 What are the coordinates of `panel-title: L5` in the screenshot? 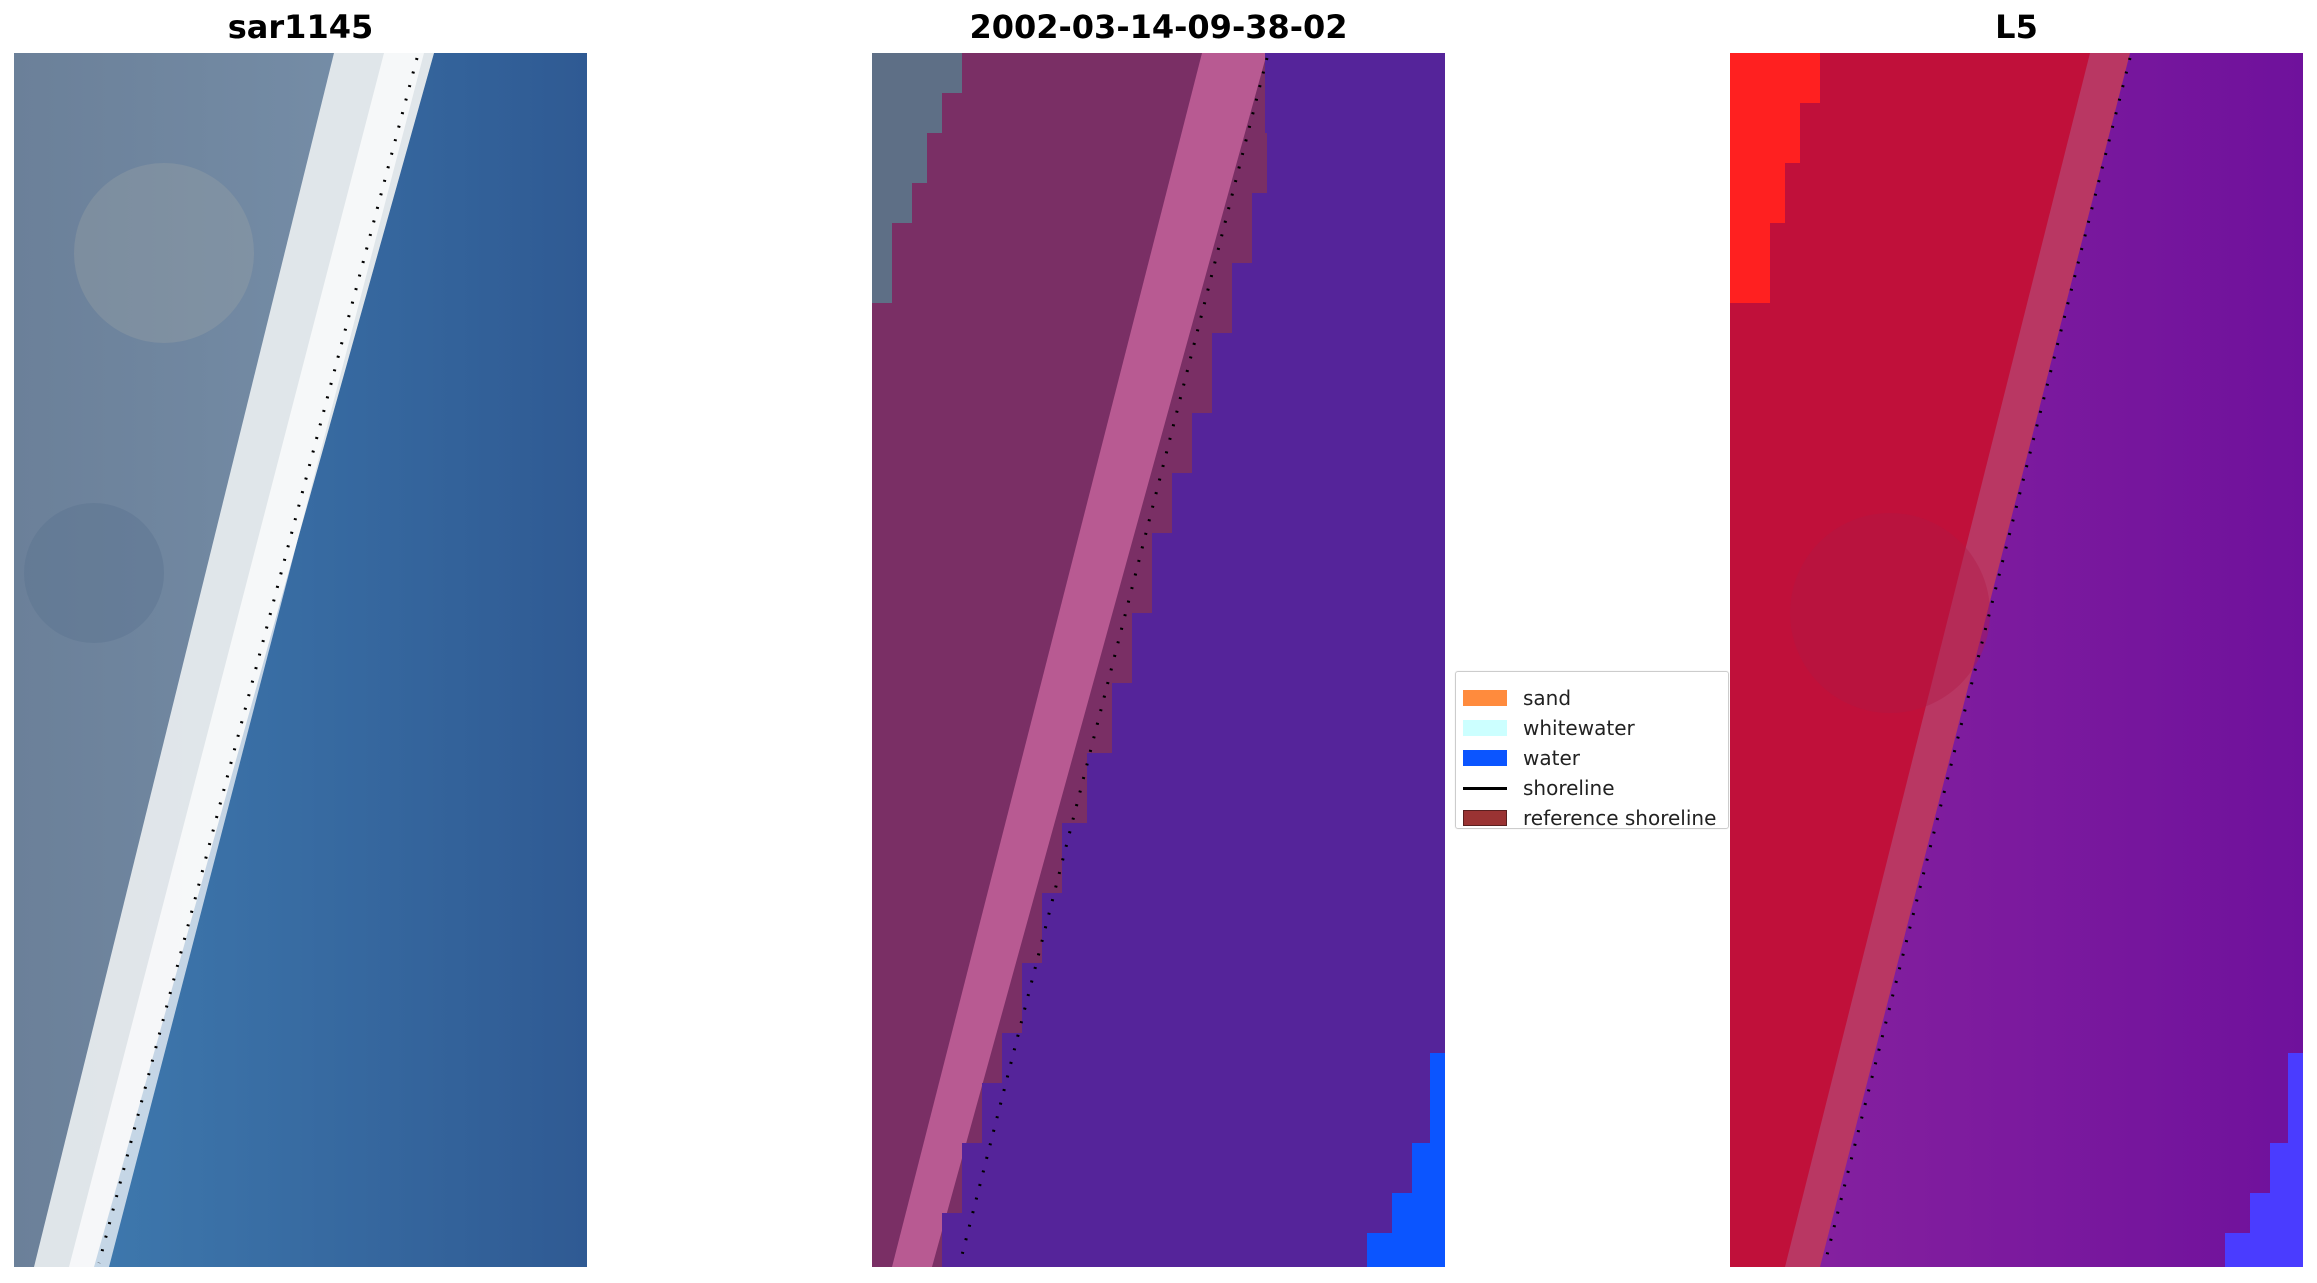 It's located at (2016, 27).